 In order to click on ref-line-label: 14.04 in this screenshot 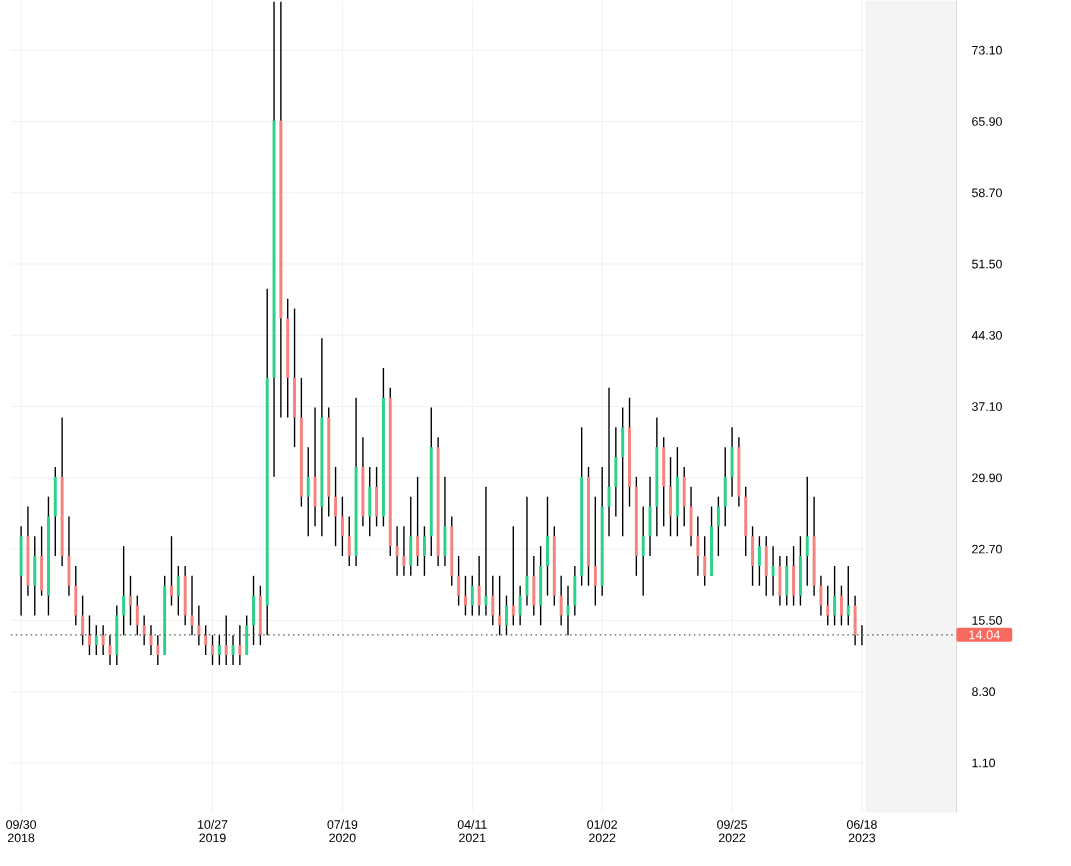, I will do `click(984, 635)`.